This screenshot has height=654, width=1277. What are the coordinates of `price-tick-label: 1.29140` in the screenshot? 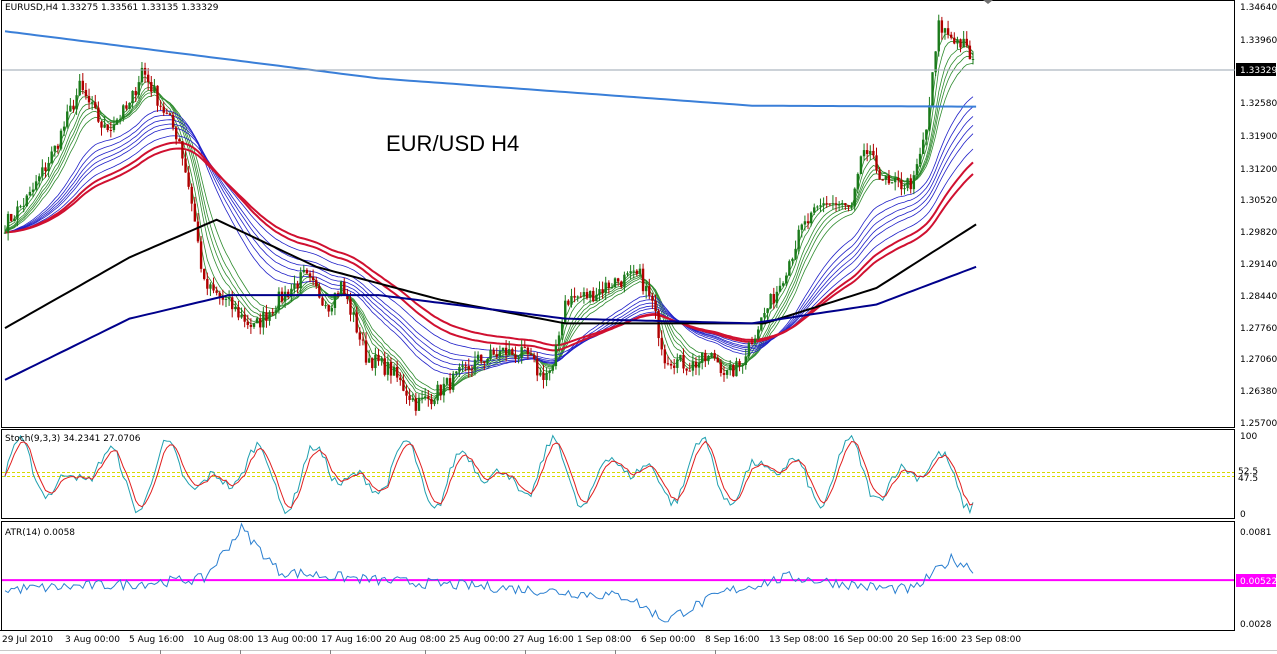 It's located at (1258, 265).